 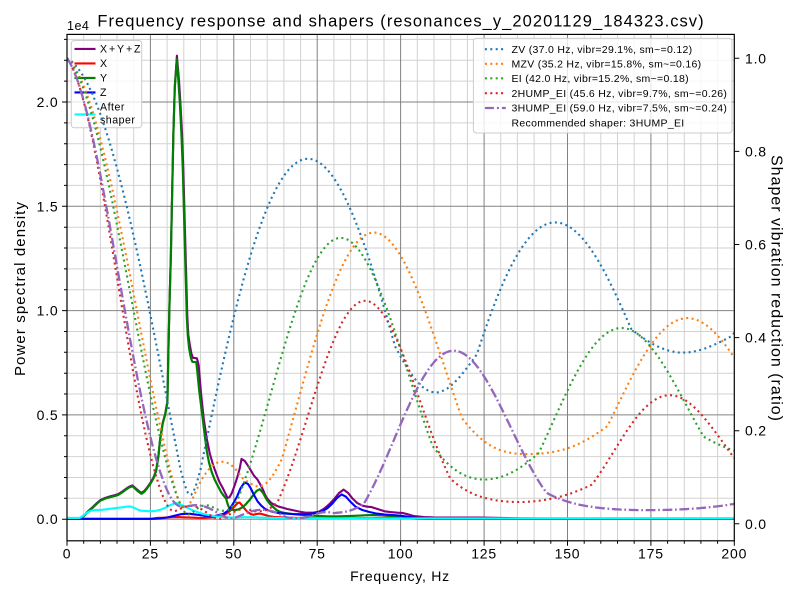 What do you see at coordinates (317, 554) in the screenshot?
I see `svg-text: 75` at bounding box center [317, 554].